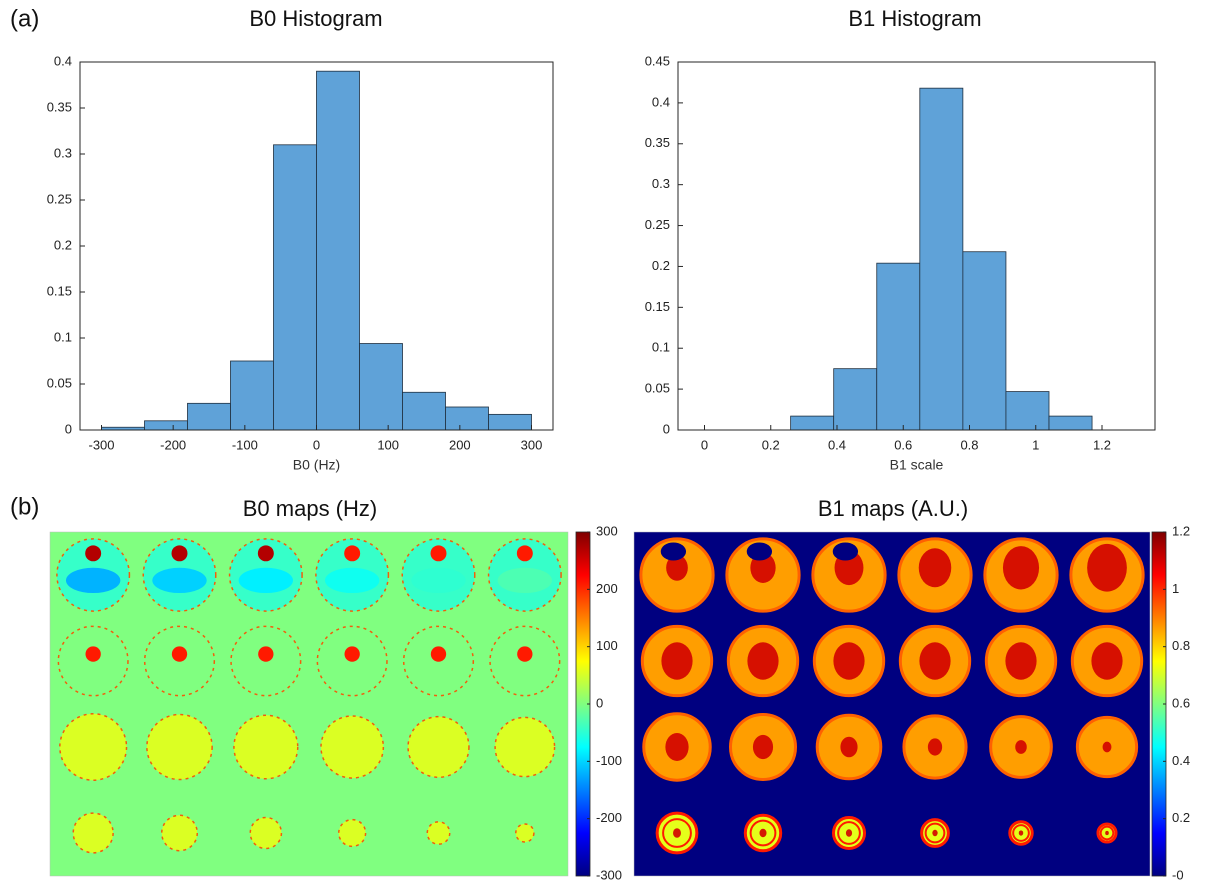  Describe the element at coordinates (173, 444) in the screenshot. I see `x-tick-label: -200` at that location.